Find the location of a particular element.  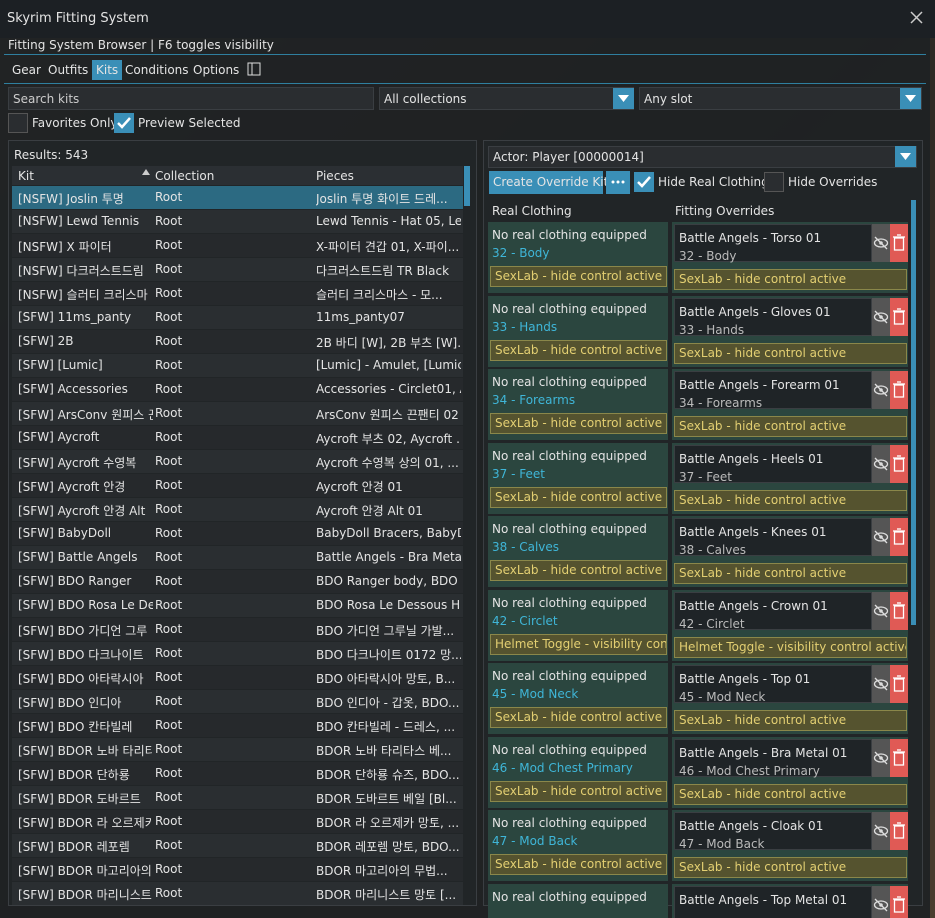

scrollbar is located at coordinates (913, 412).